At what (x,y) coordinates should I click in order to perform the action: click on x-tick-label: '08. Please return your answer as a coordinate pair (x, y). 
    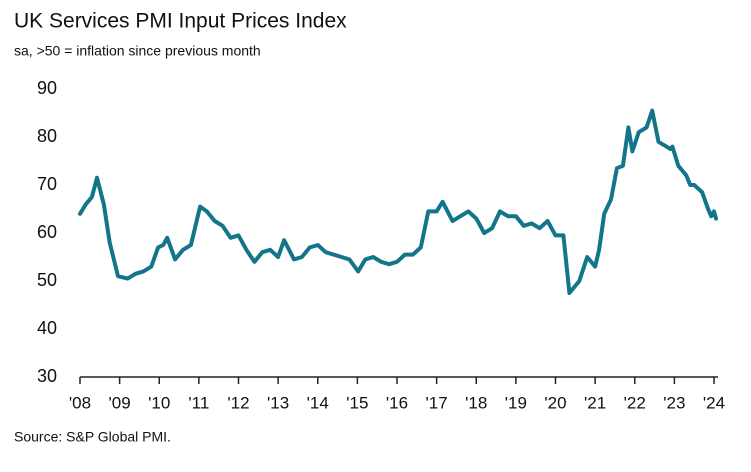
    Looking at the image, I should click on (80, 402).